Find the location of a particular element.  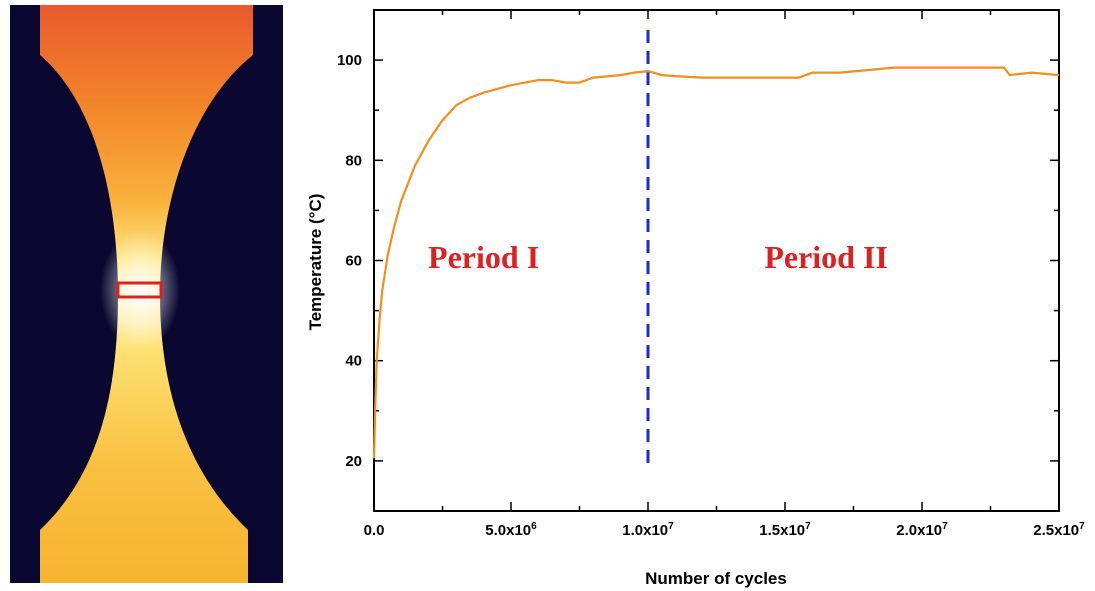

hot-spot-glow is located at coordinates (140, 290).